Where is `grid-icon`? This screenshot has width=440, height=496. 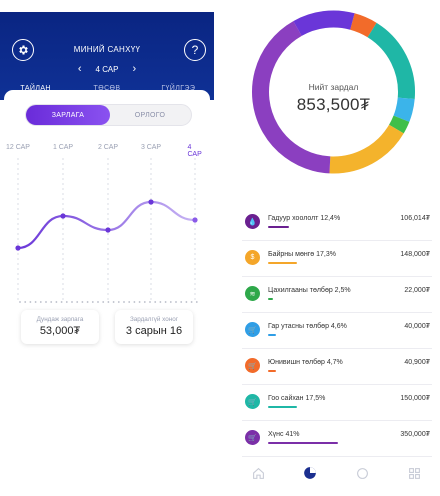 grid-icon is located at coordinates (414, 473).